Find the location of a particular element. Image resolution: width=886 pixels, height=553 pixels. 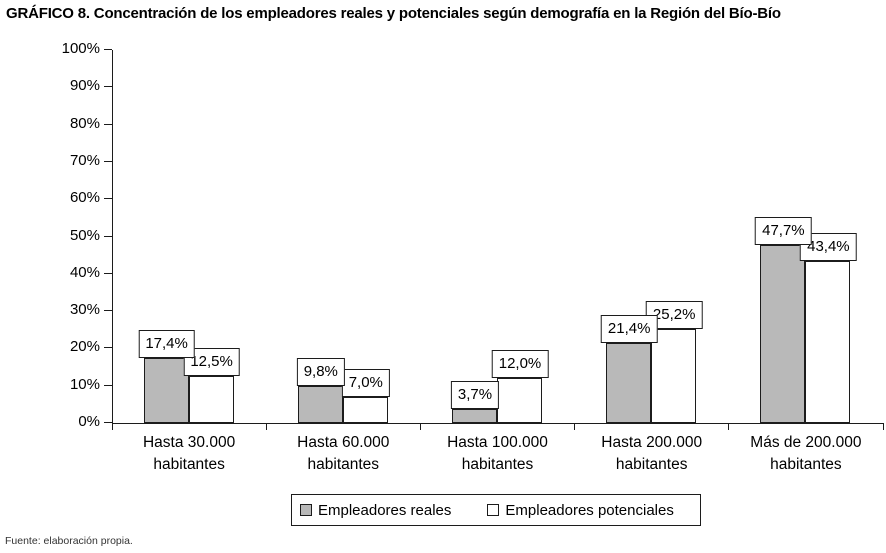

value-label: 9,8% is located at coordinates (320, 372).